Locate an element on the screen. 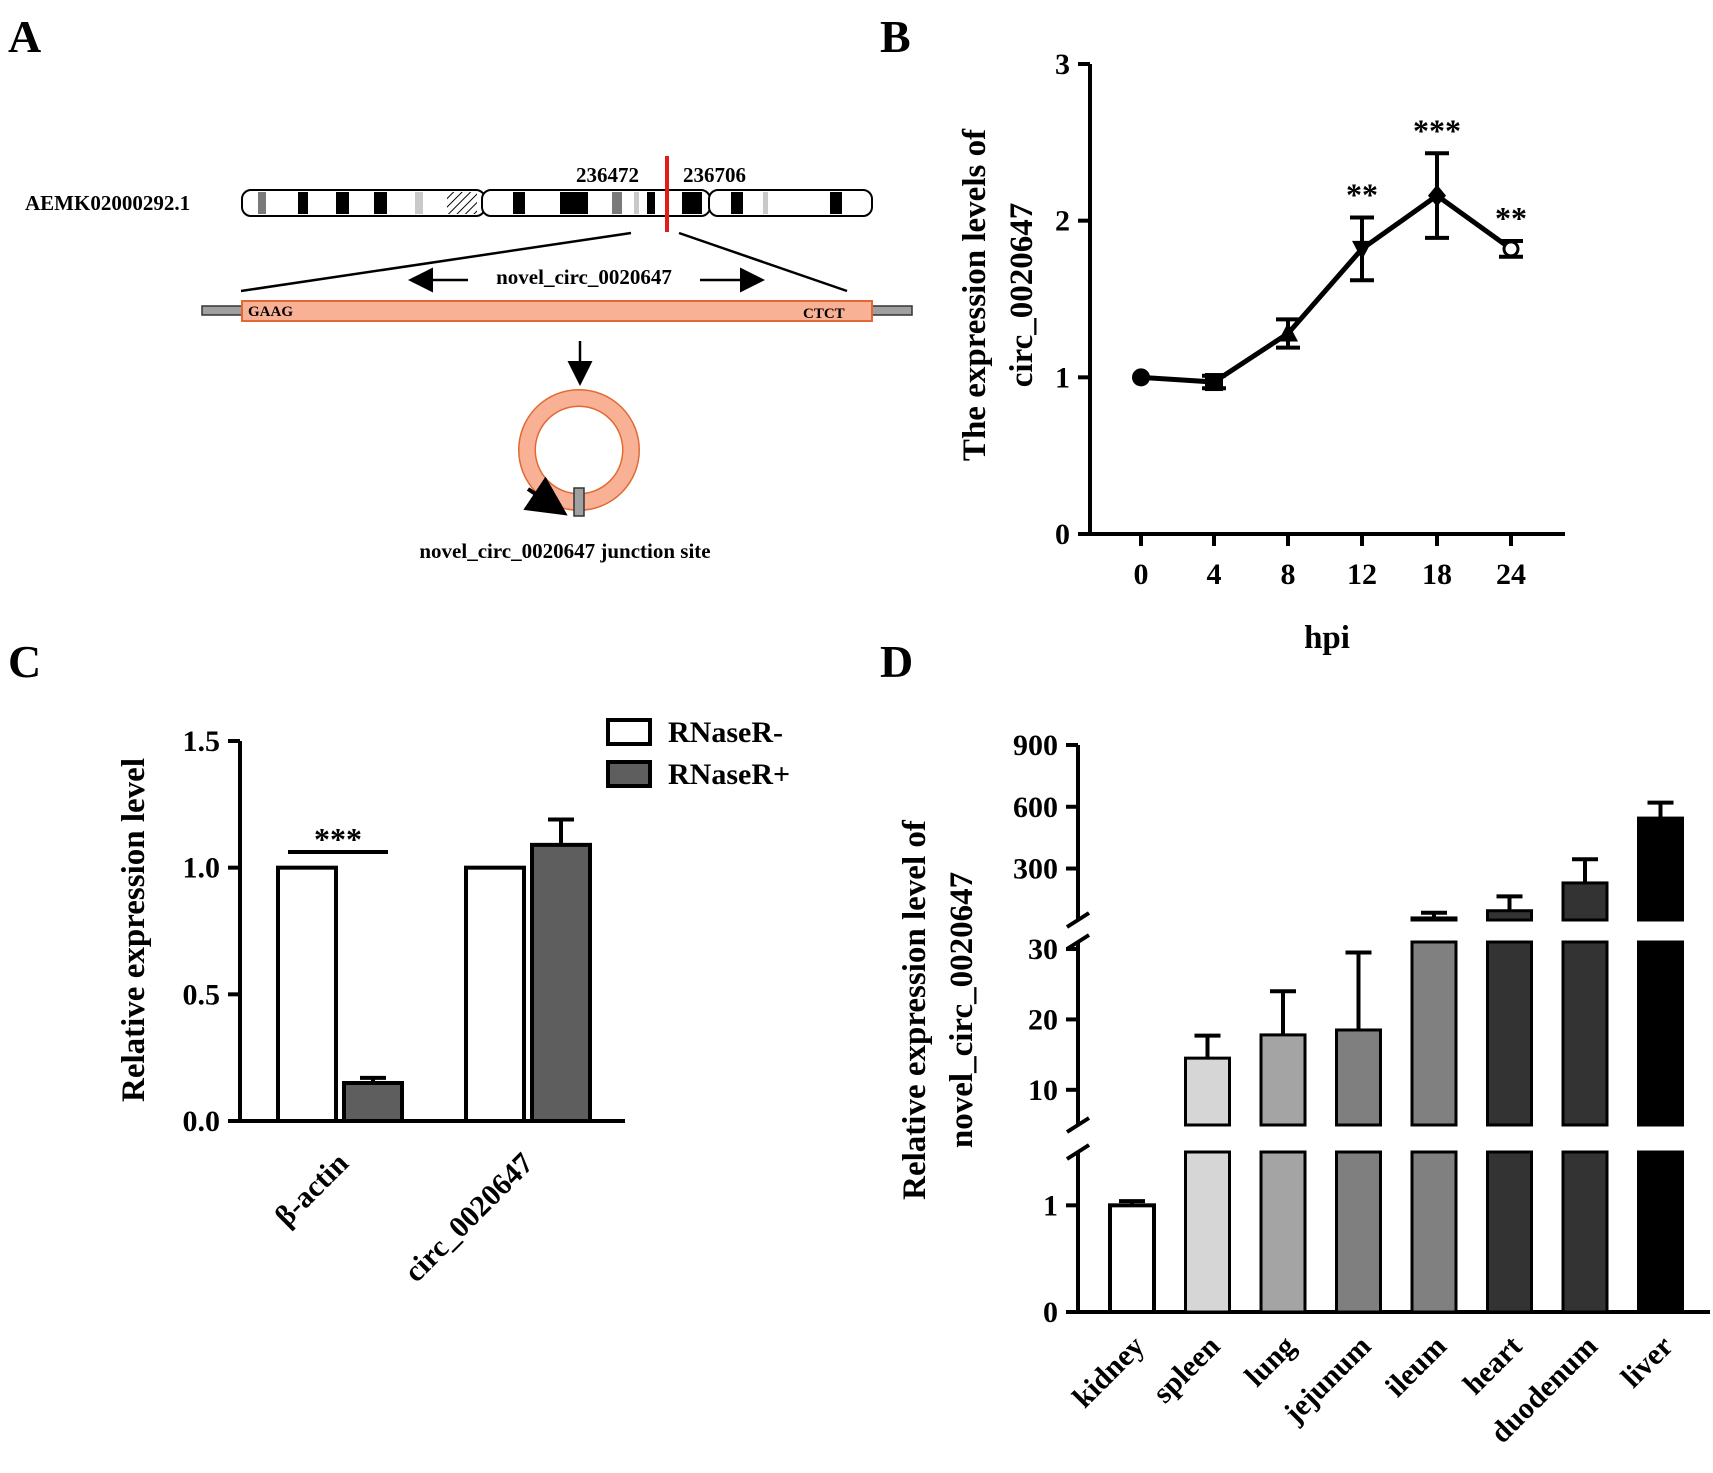  y-tick-label-c: 0.0 is located at coordinates (202, 1121).